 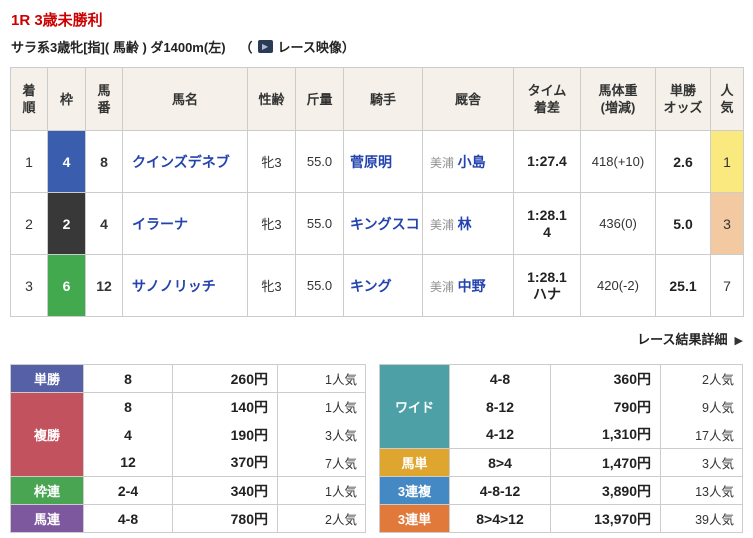 I want to click on payout-type-cell: 馬単, so click(x=414, y=462).